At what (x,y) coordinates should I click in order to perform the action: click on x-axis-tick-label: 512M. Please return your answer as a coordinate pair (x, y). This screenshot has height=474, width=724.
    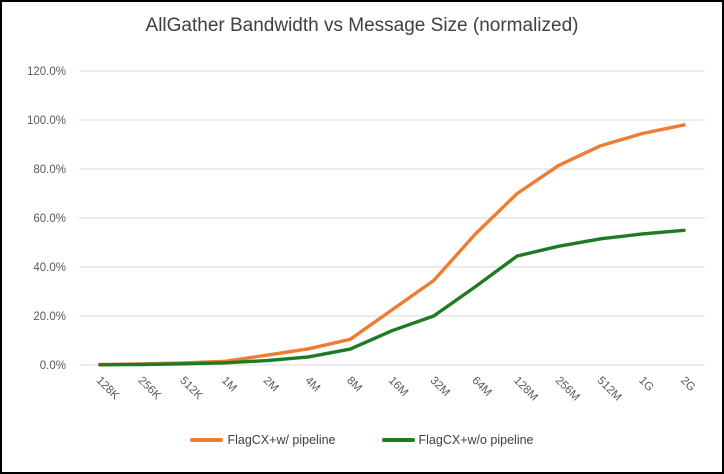
    Looking at the image, I should click on (609, 389).